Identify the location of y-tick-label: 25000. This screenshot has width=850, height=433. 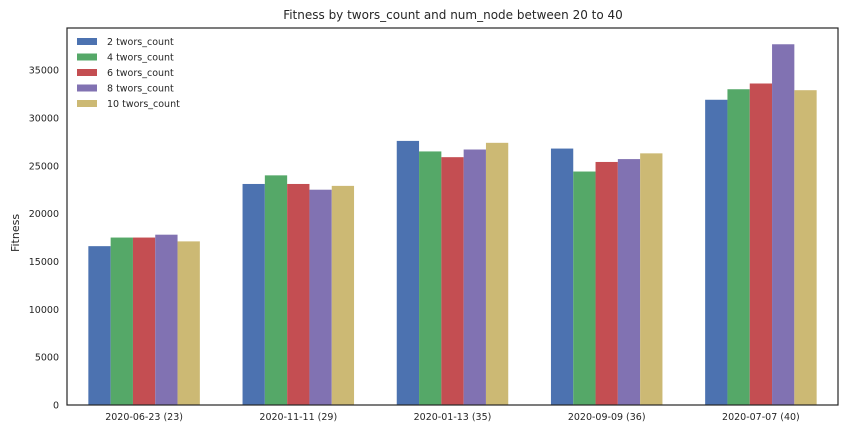
(44, 166).